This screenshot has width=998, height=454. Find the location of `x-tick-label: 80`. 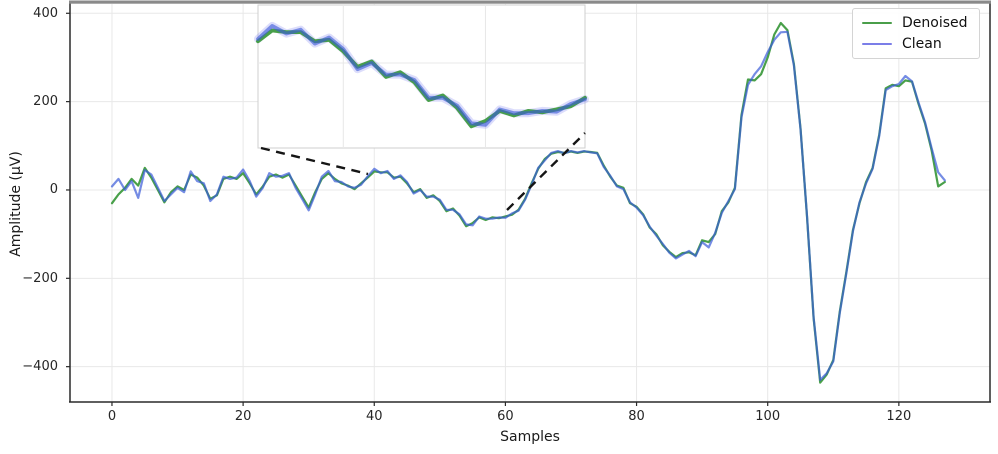

x-tick-label: 80 is located at coordinates (636, 416).